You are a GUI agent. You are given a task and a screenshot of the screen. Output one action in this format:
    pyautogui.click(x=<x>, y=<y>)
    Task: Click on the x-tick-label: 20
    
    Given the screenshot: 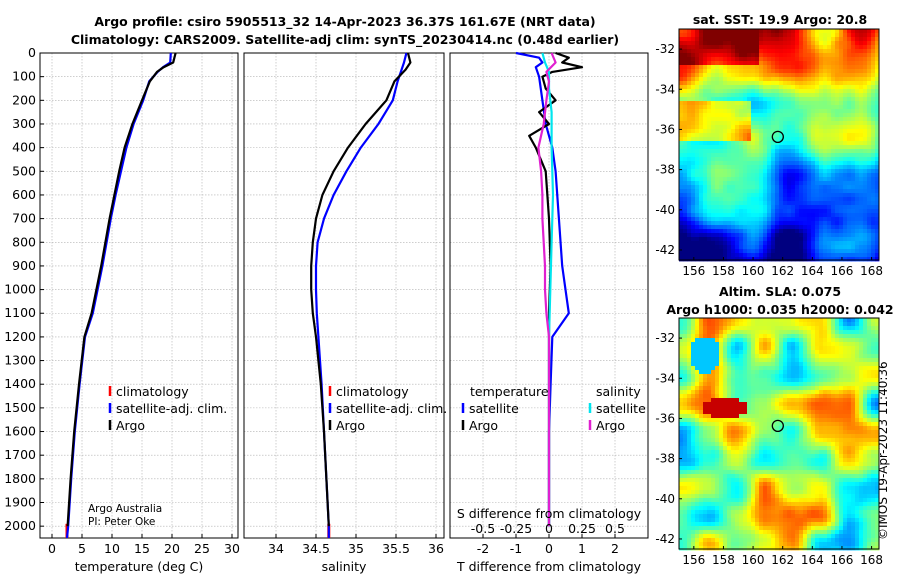 What is the action you would take?
    pyautogui.click(x=172, y=548)
    